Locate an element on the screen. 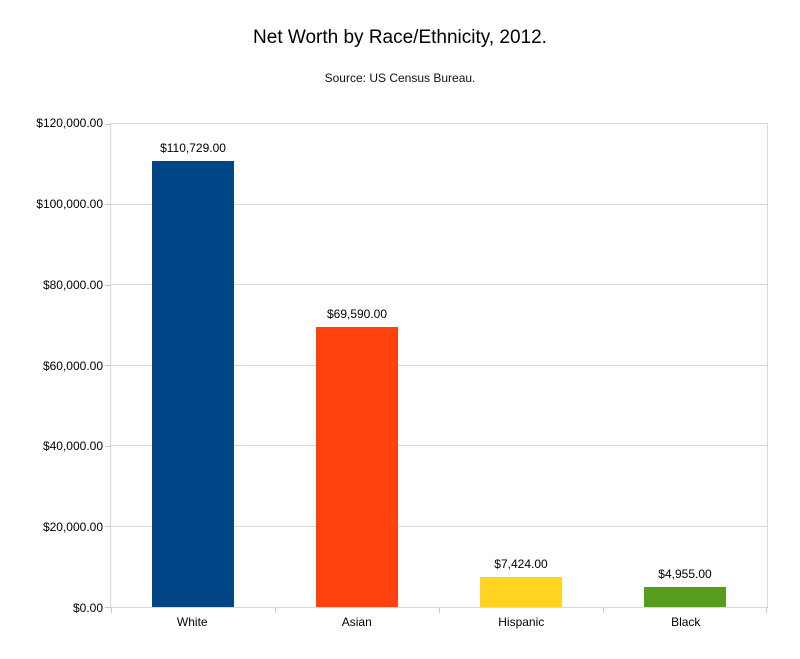 The height and width of the screenshot is (659, 800). category-label: Black is located at coordinates (686, 622).